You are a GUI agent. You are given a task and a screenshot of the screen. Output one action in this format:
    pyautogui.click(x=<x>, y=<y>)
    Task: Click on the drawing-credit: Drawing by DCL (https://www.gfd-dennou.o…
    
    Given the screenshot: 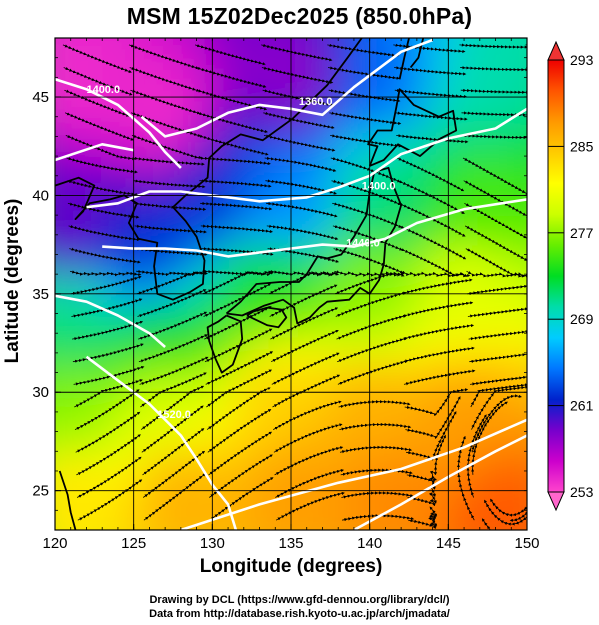 What is the action you would take?
    pyautogui.click(x=299, y=600)
    